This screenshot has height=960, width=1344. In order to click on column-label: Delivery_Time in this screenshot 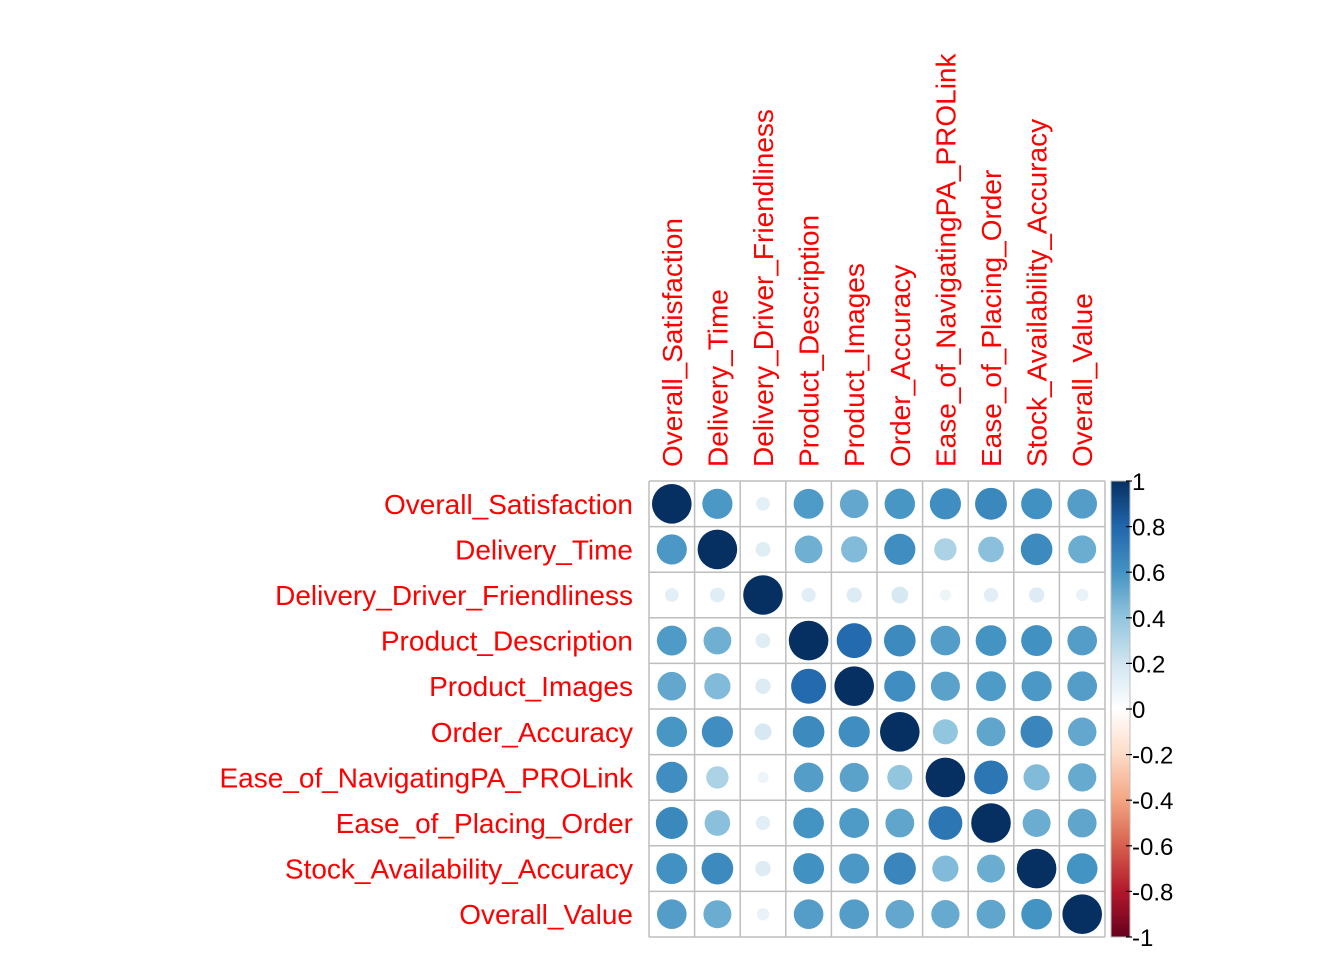, I will do `click(717, 378)`.